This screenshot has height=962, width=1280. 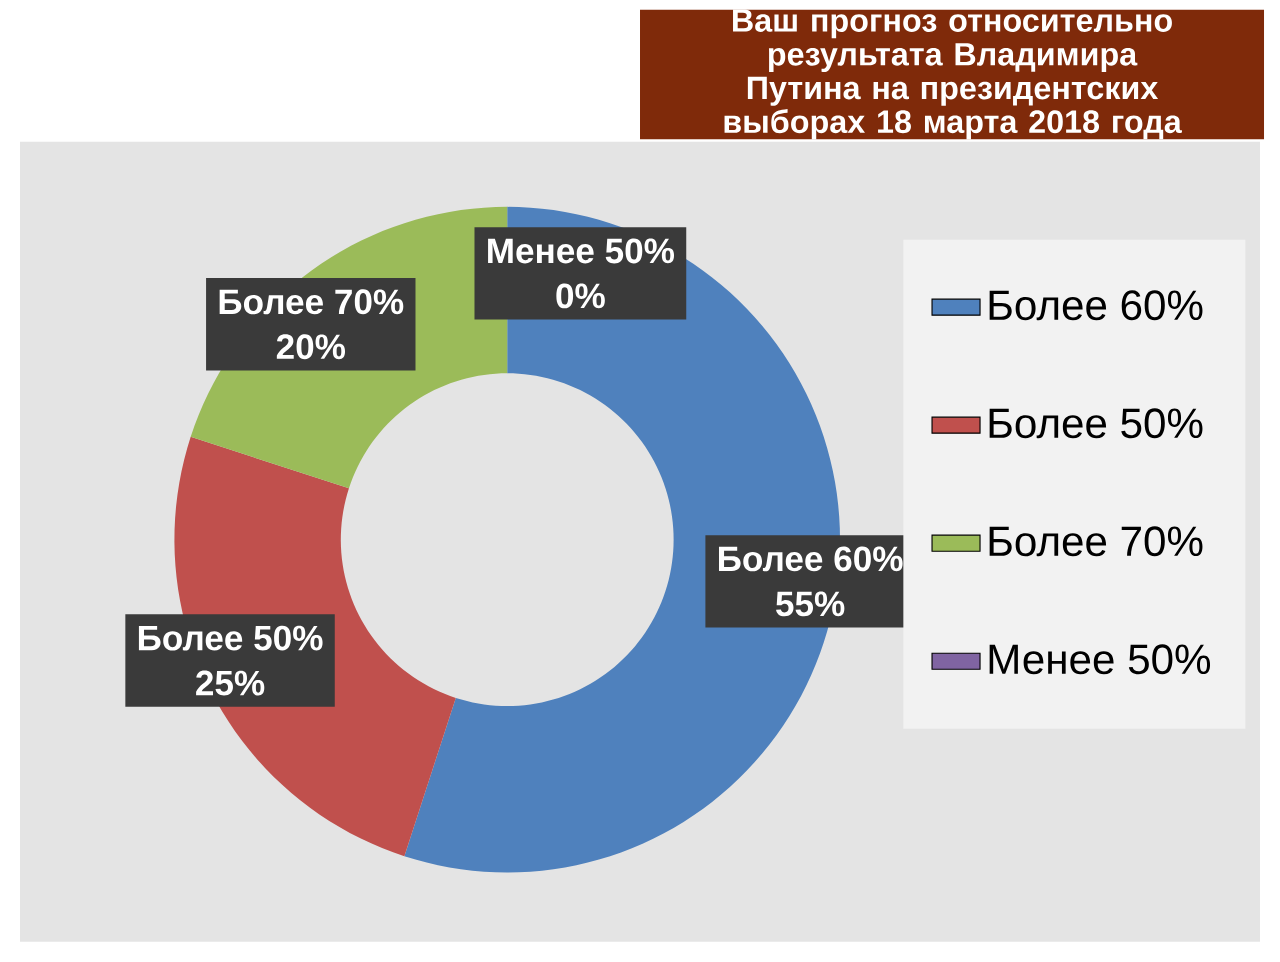 I want to click on chart-title: Ваш прогноз относительно результата Владимира Путина на президентских выборах 18 марта 2018 года, so click(x=953, y=74).